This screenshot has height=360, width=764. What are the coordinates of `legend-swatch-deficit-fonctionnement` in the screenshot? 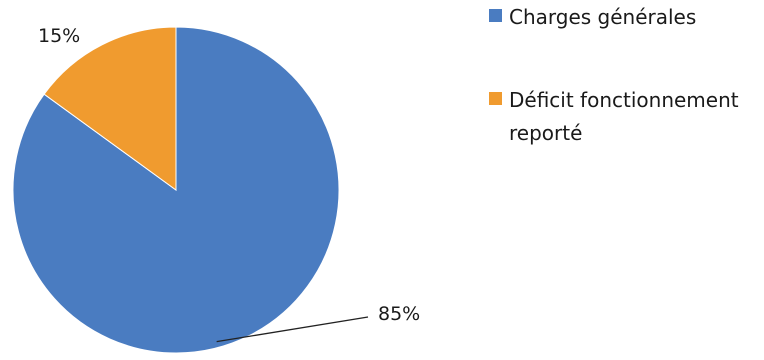 It's located at (495, 98).